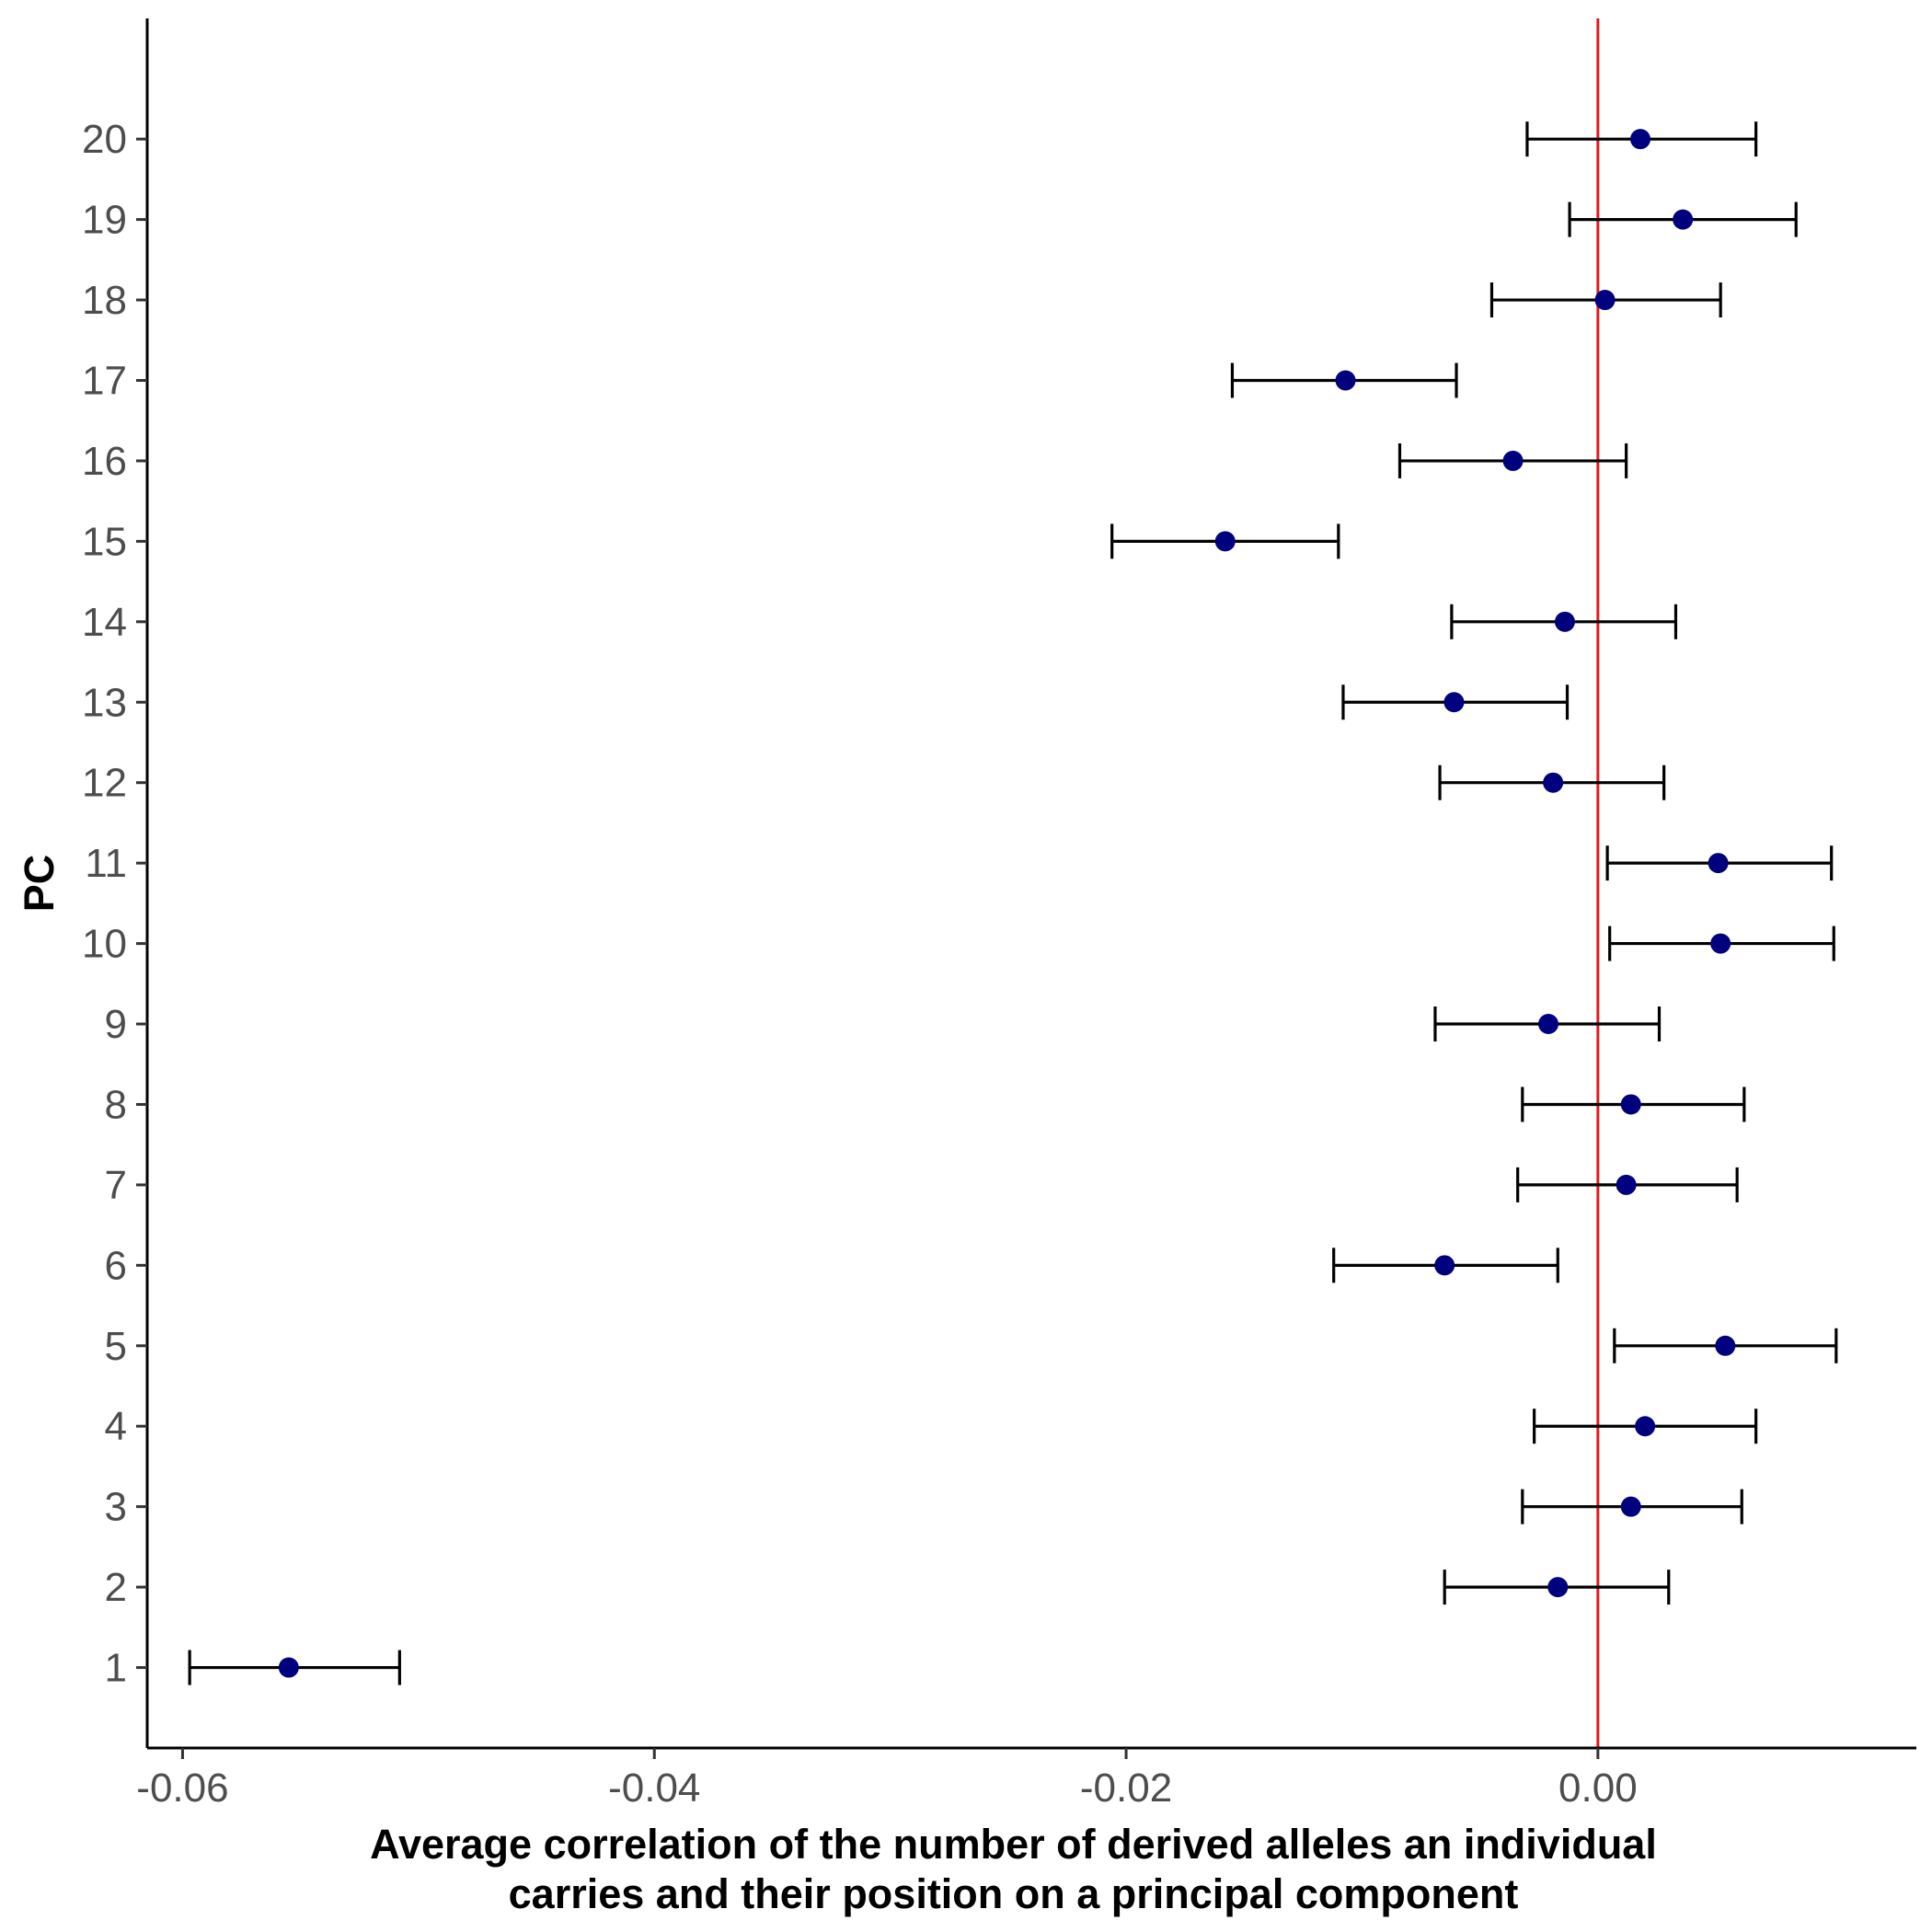 The height and width of the screenshot is (1932, 1932). I want to click on pc-8-estimate, so click(1633, 1104).